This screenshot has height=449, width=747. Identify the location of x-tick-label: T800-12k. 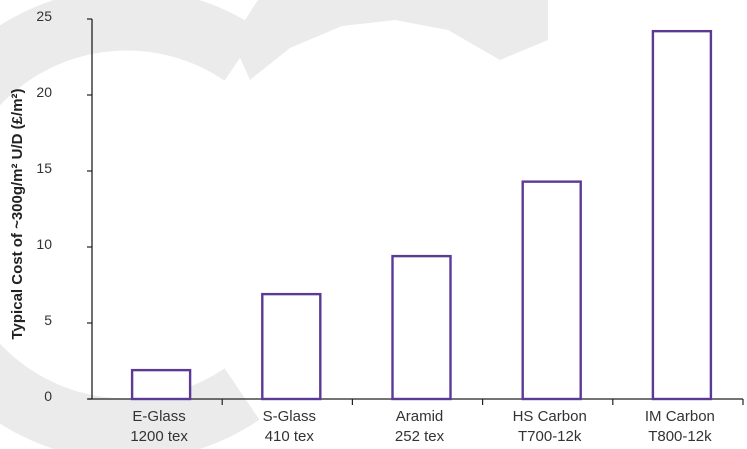
(680, 436).